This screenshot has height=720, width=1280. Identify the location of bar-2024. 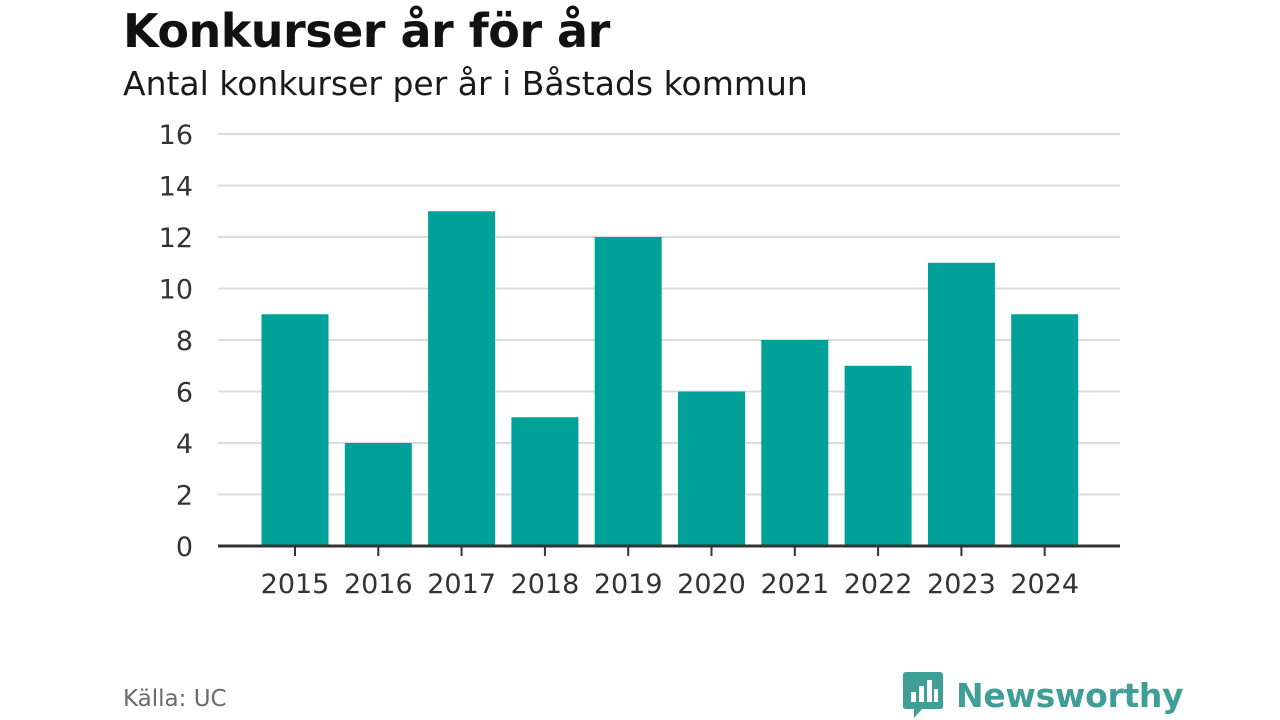
(1045, 430).